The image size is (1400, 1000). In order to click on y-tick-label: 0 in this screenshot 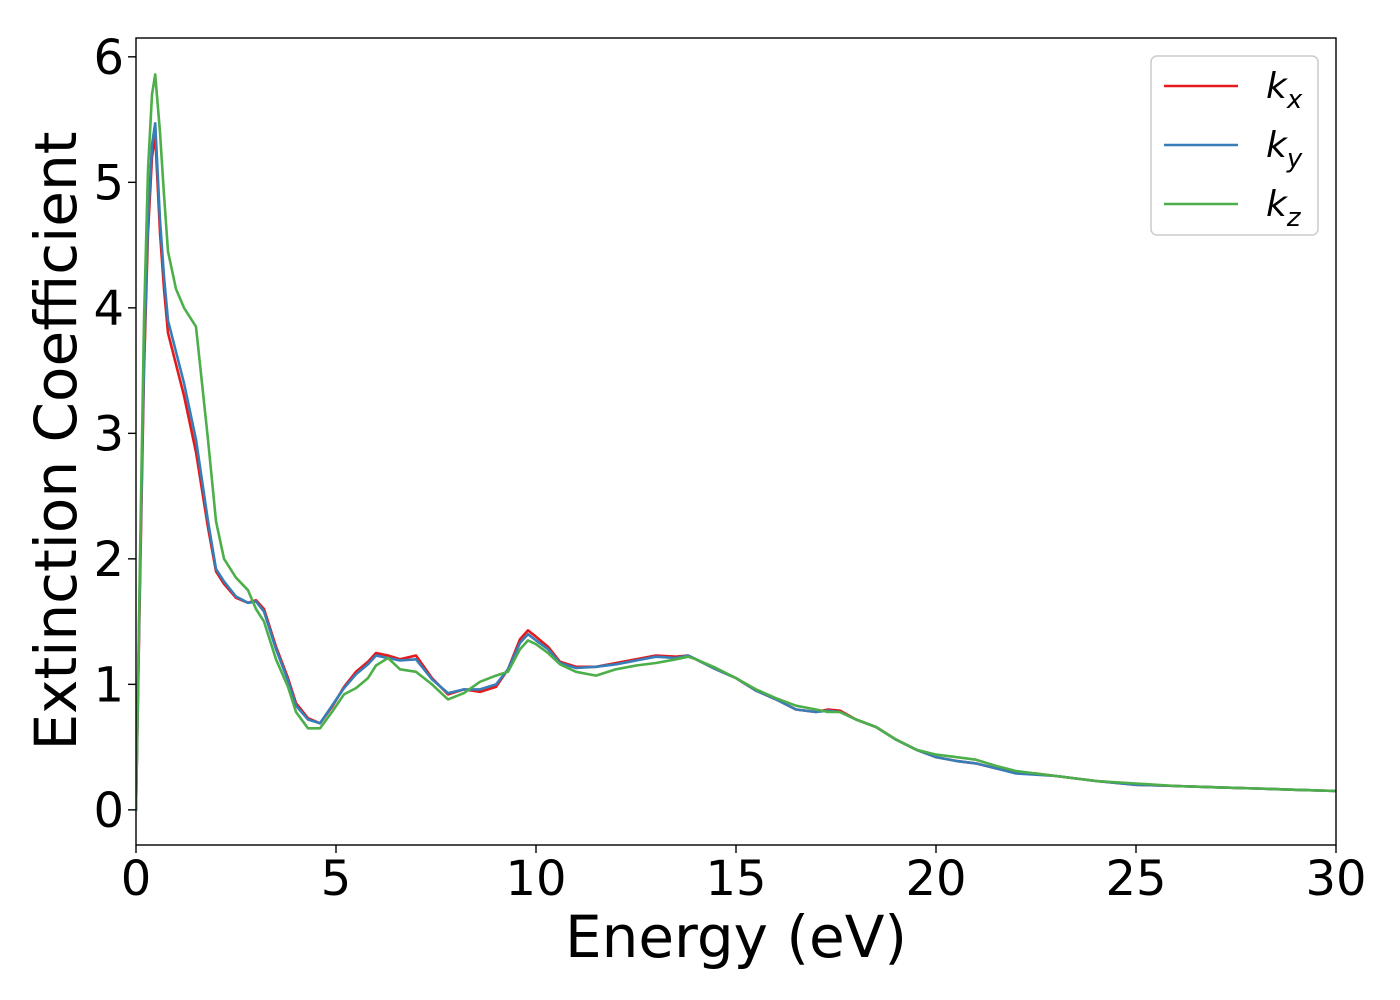, I will do `click(108, 811)`.